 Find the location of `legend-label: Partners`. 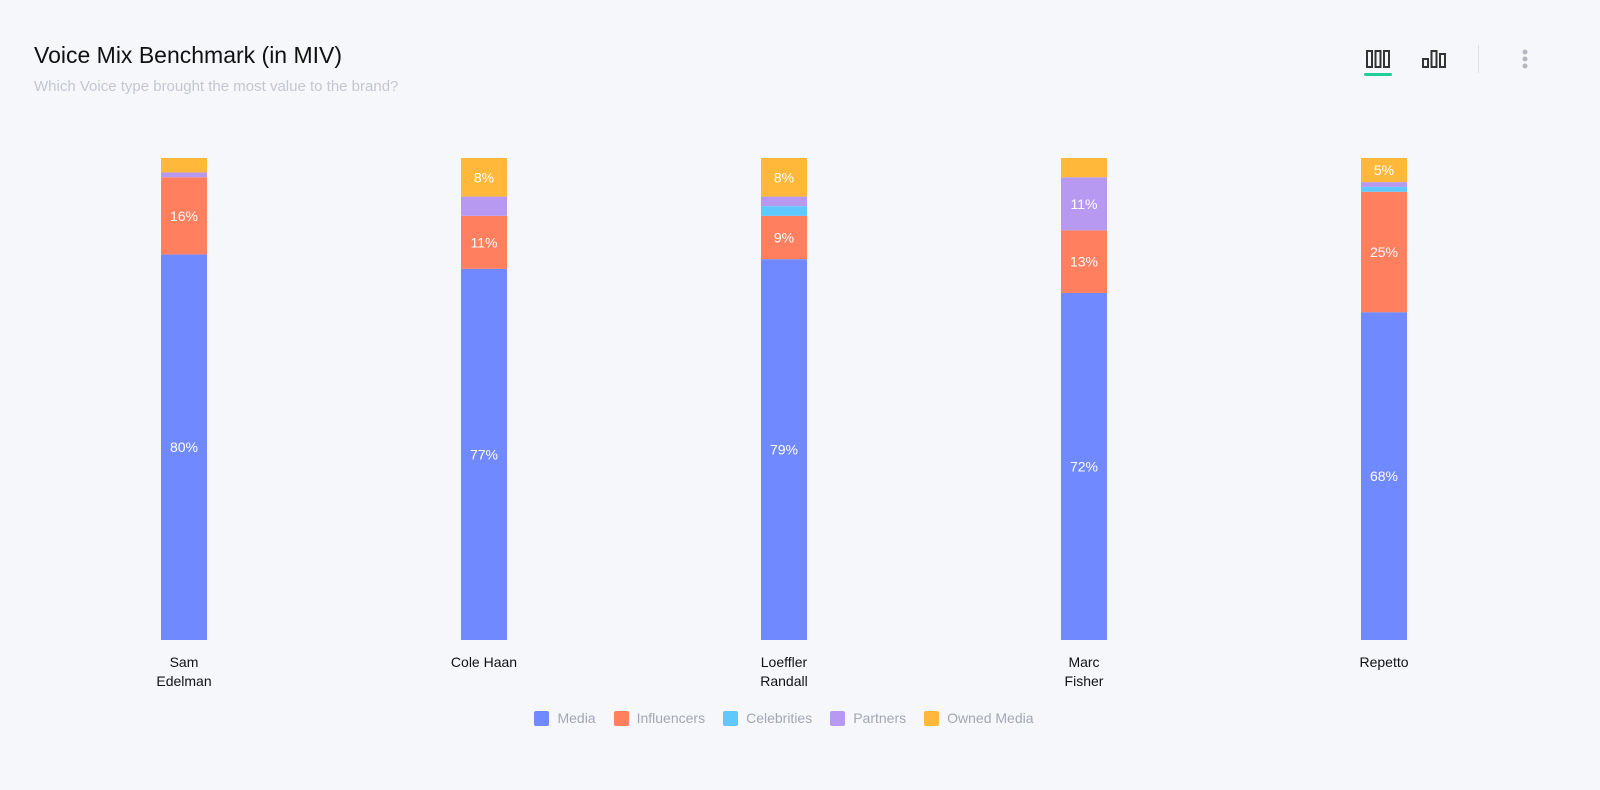

legend-label: Partners is located at coordinates (880, 718).